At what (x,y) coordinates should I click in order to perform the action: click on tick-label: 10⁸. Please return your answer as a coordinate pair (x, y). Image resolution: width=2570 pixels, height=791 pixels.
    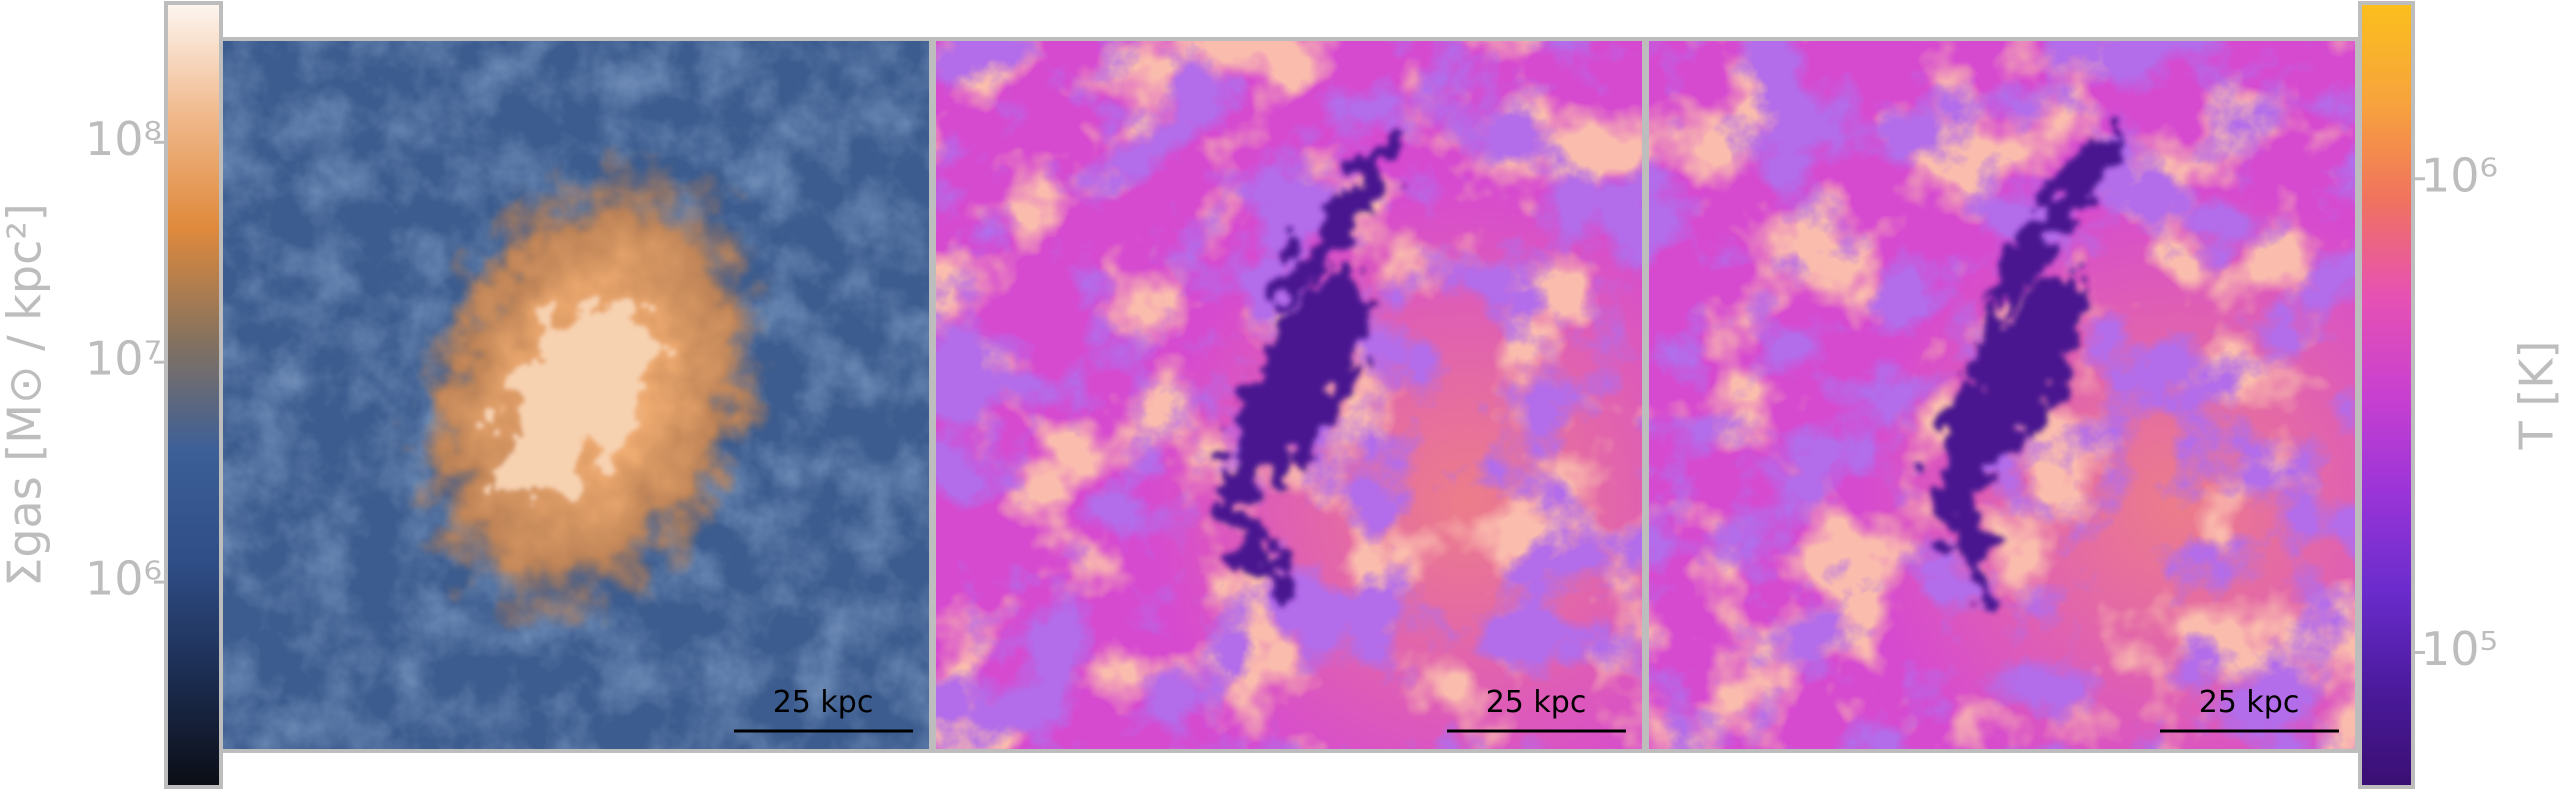
    Looking at the image, I should click on (123, 139).